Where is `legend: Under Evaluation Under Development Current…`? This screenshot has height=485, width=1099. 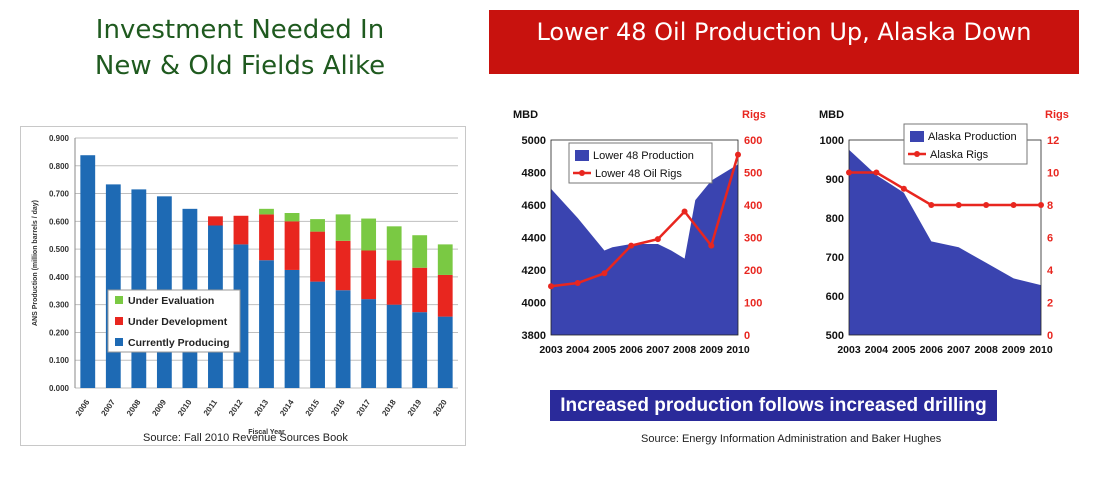 legend: Under Evaluation Under Development Current… is located at coordinates (174, 321).